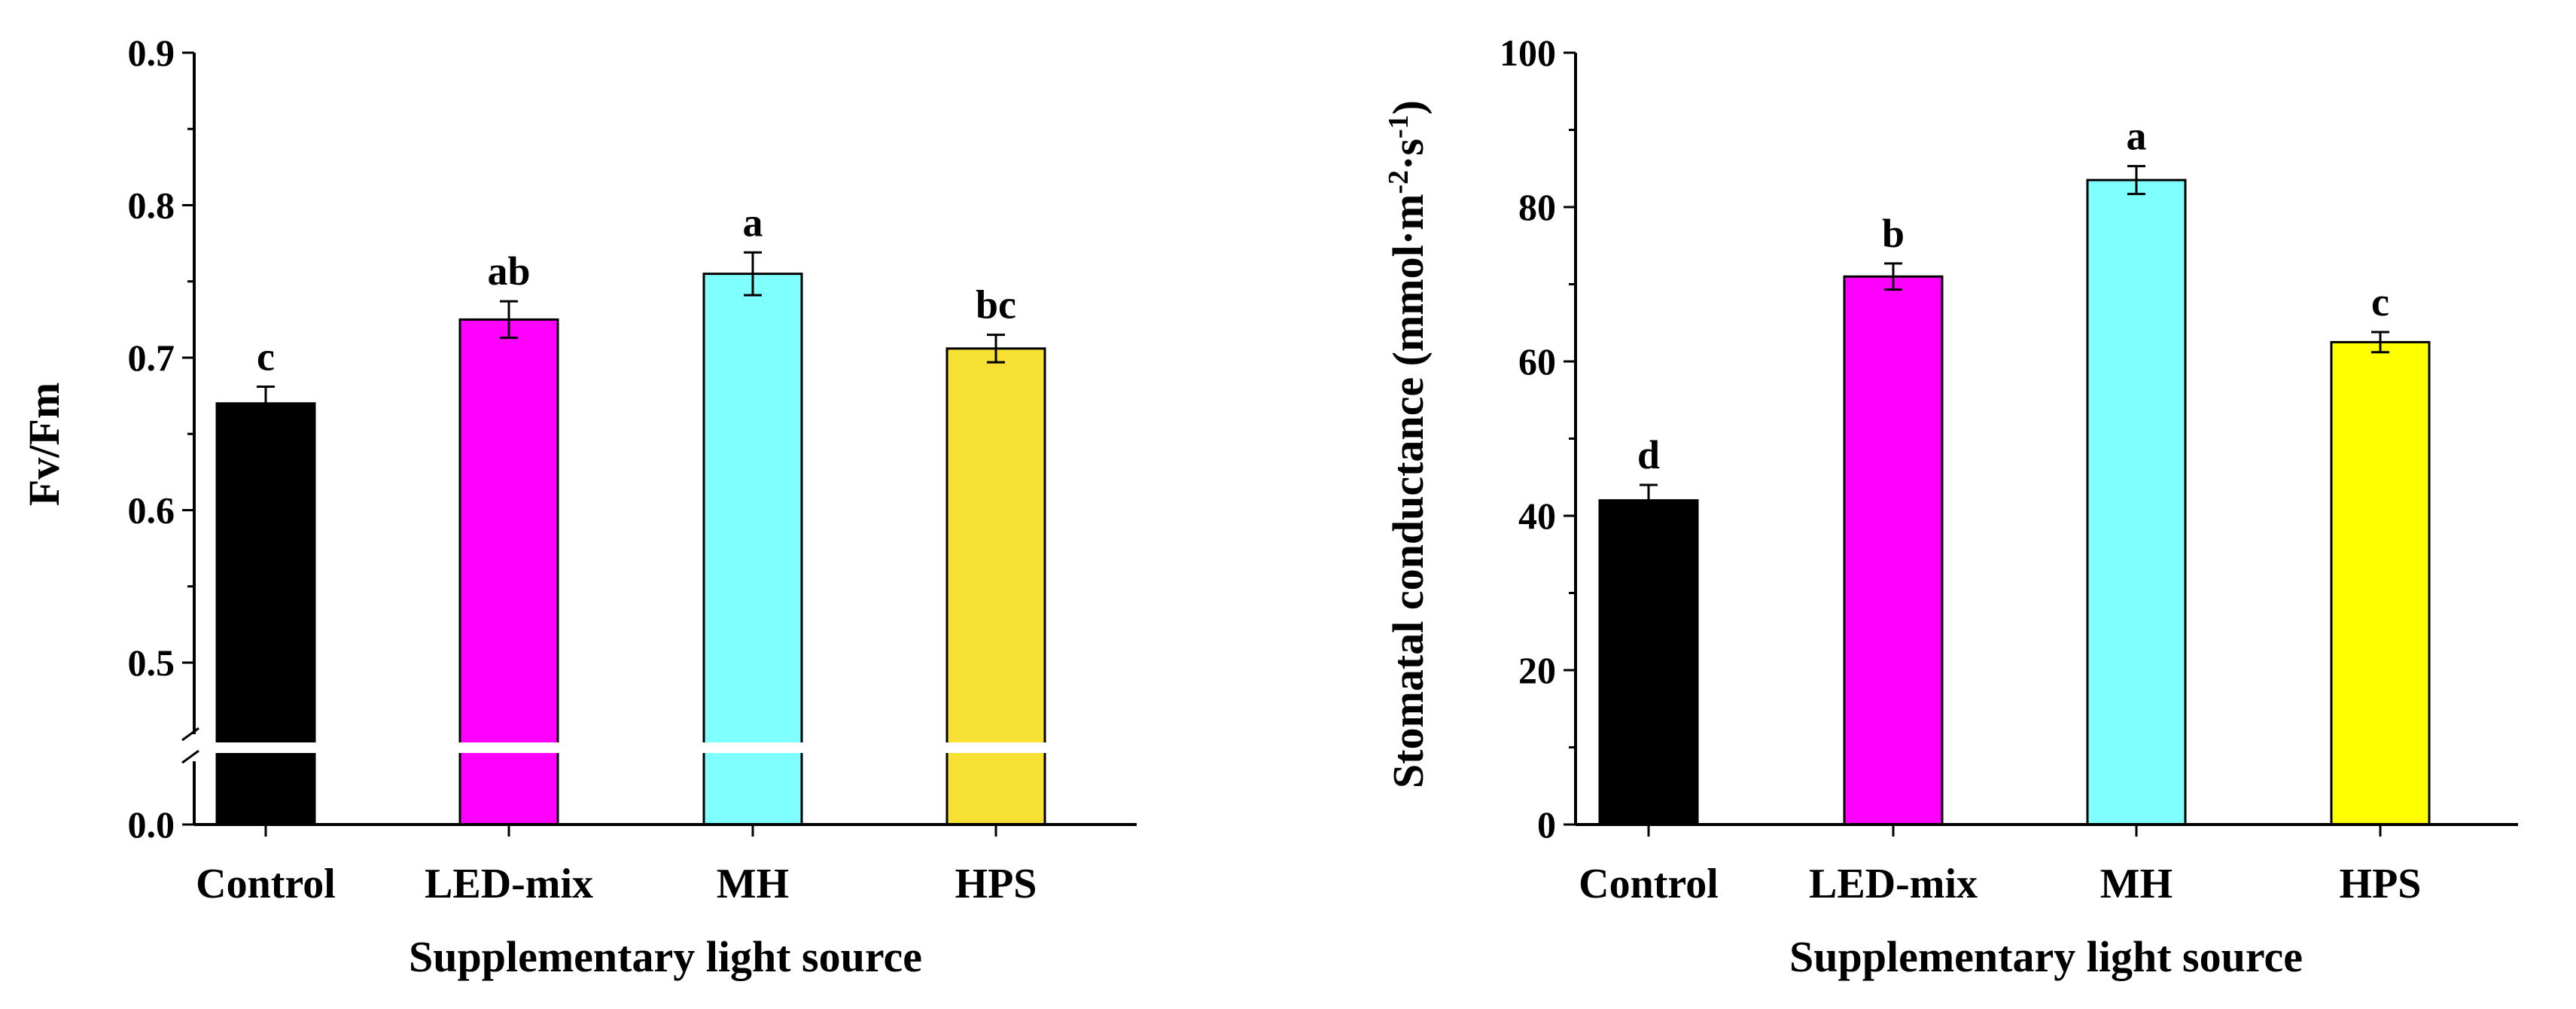 This screenshot has width=2576, height=1009. I want to click on y-axis-title: Stomatal conductance (mmol·m-2·s-1), so click(1408, 444).